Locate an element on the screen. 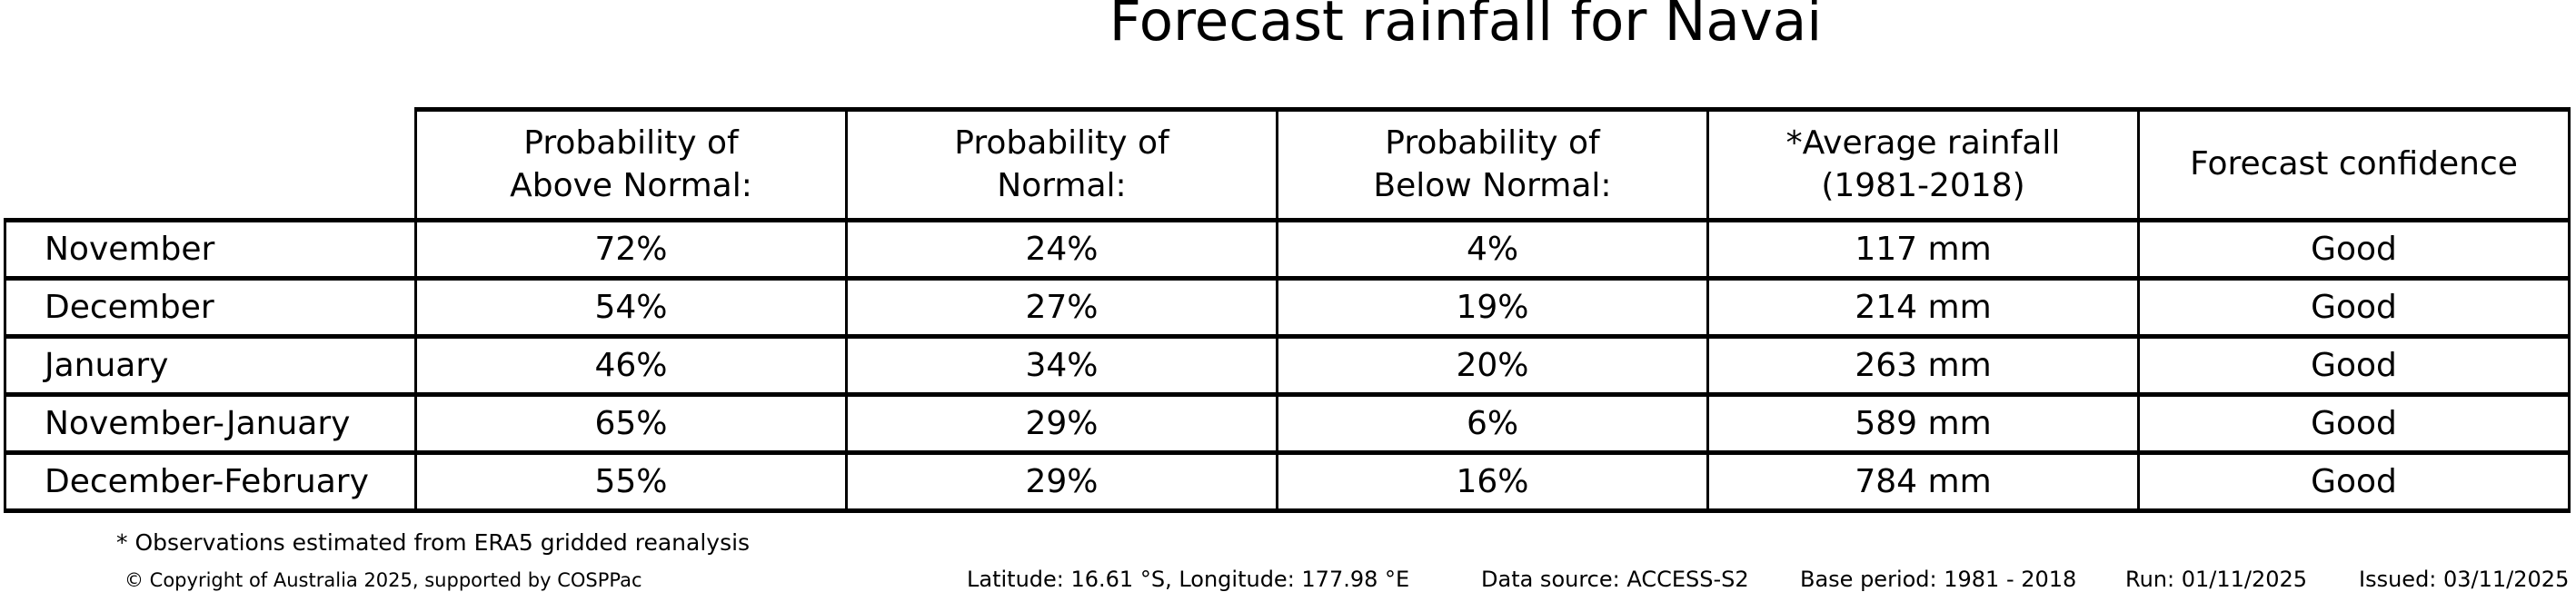 The image size is (2576, 592). cell-average-rainfall: 784 mm is located at coordinates (1923, 481).